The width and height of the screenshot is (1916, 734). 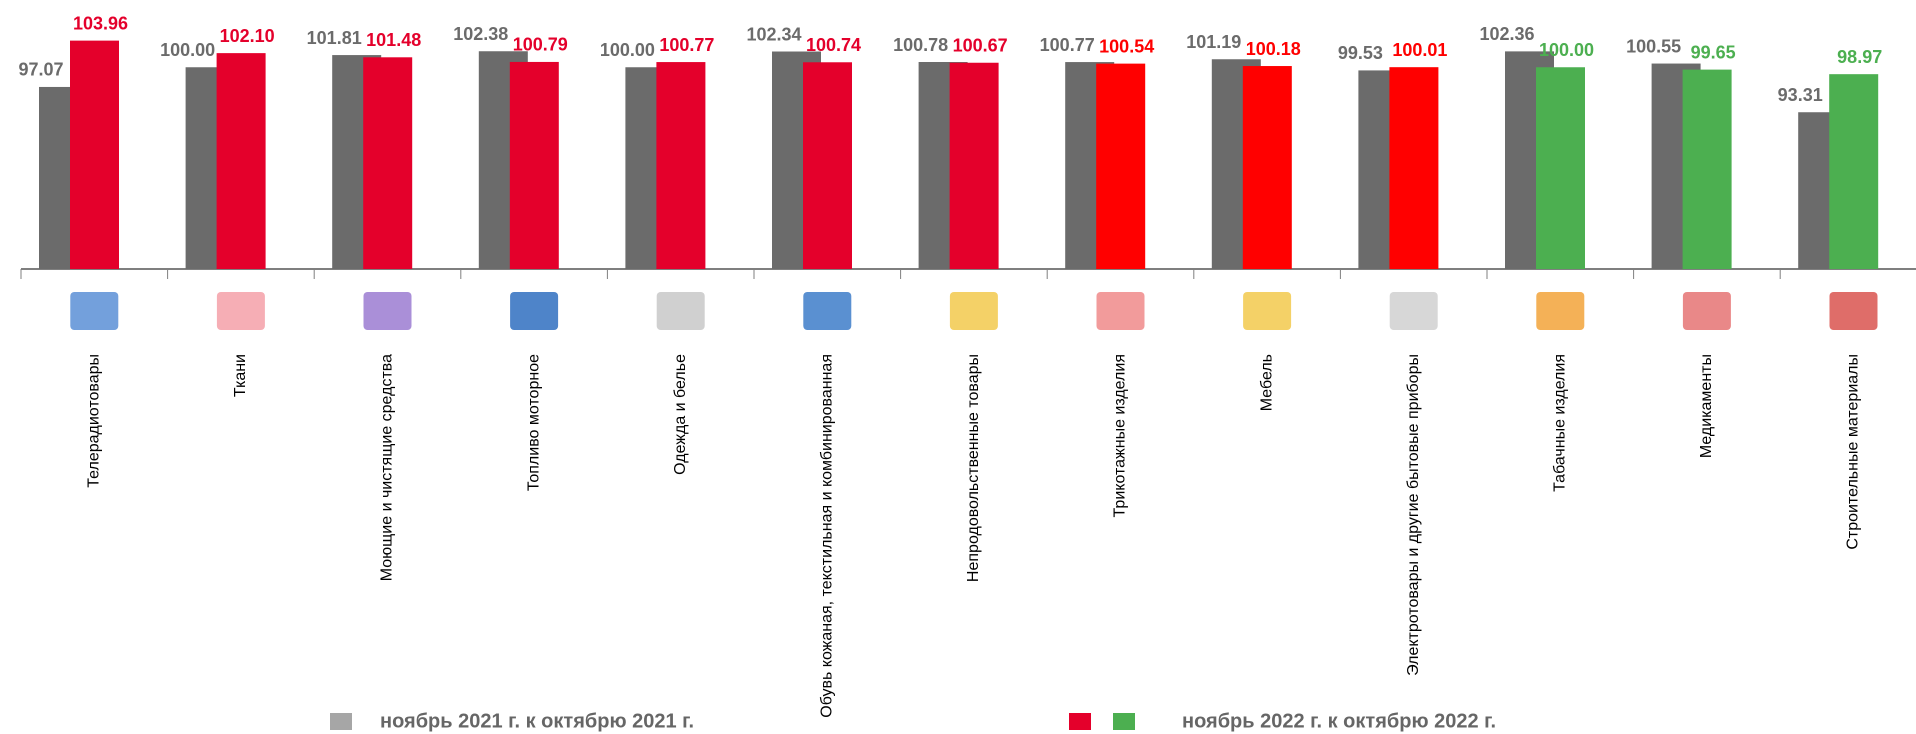 I want to click on x-tick-label: Табачные изделия, so click(x=1560, y=423).